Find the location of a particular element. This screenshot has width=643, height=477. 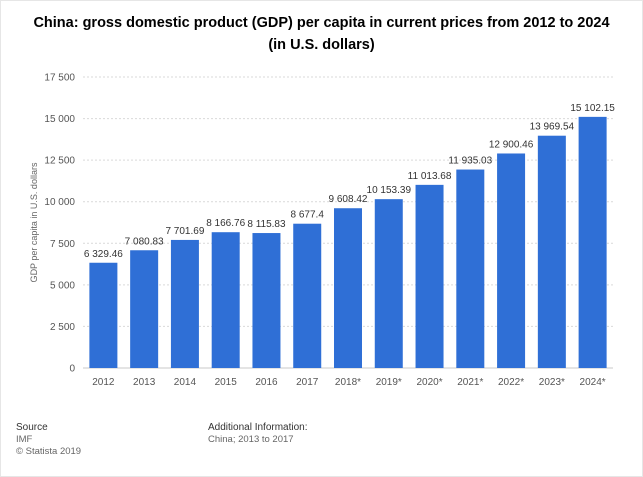

chart-title-line-2: (in U.S. dollars) is located at coordinates (321, 45).